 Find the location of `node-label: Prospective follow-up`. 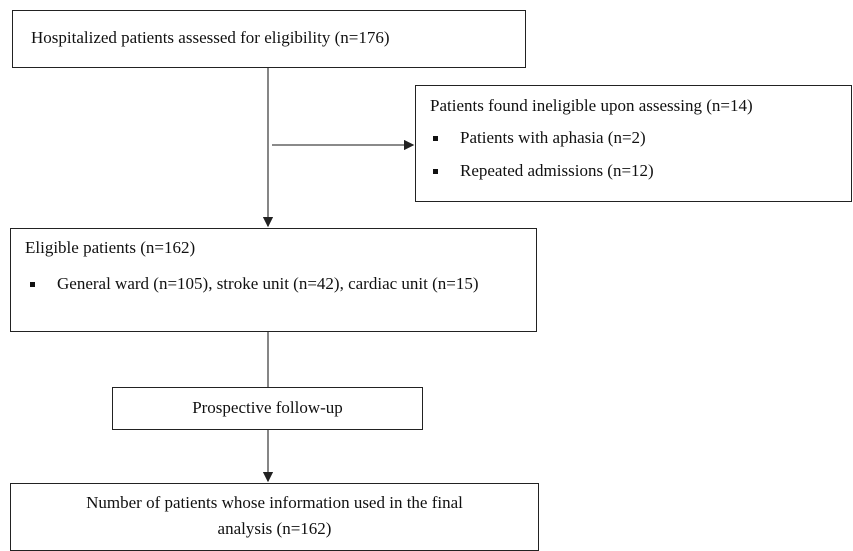

node-label: Prospective follow-up is located at coordinates (267, 407).